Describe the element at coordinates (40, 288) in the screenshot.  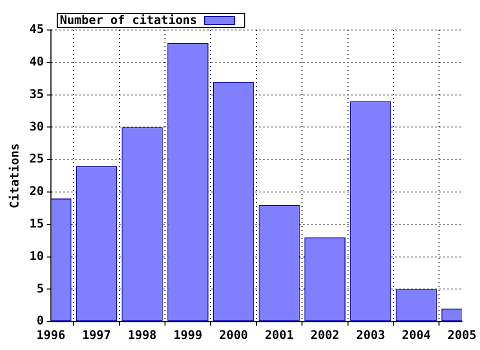
I see `y-tick-label: 5` at that location.